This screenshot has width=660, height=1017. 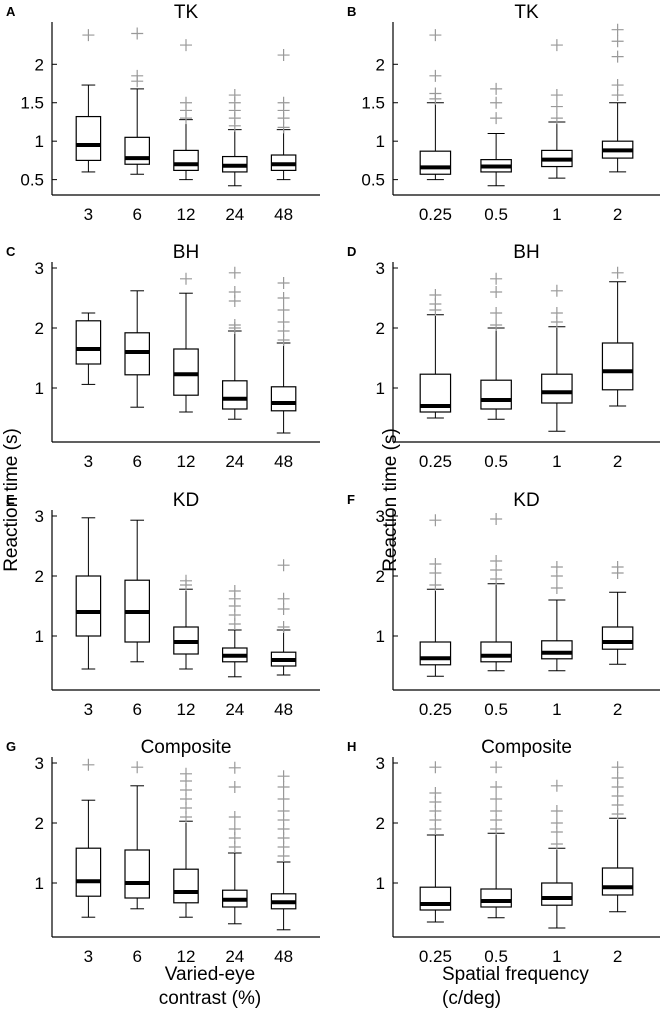 I want to click on x-axis-label-left: Varied-eye contrast (%), so click(x=210, y=987).